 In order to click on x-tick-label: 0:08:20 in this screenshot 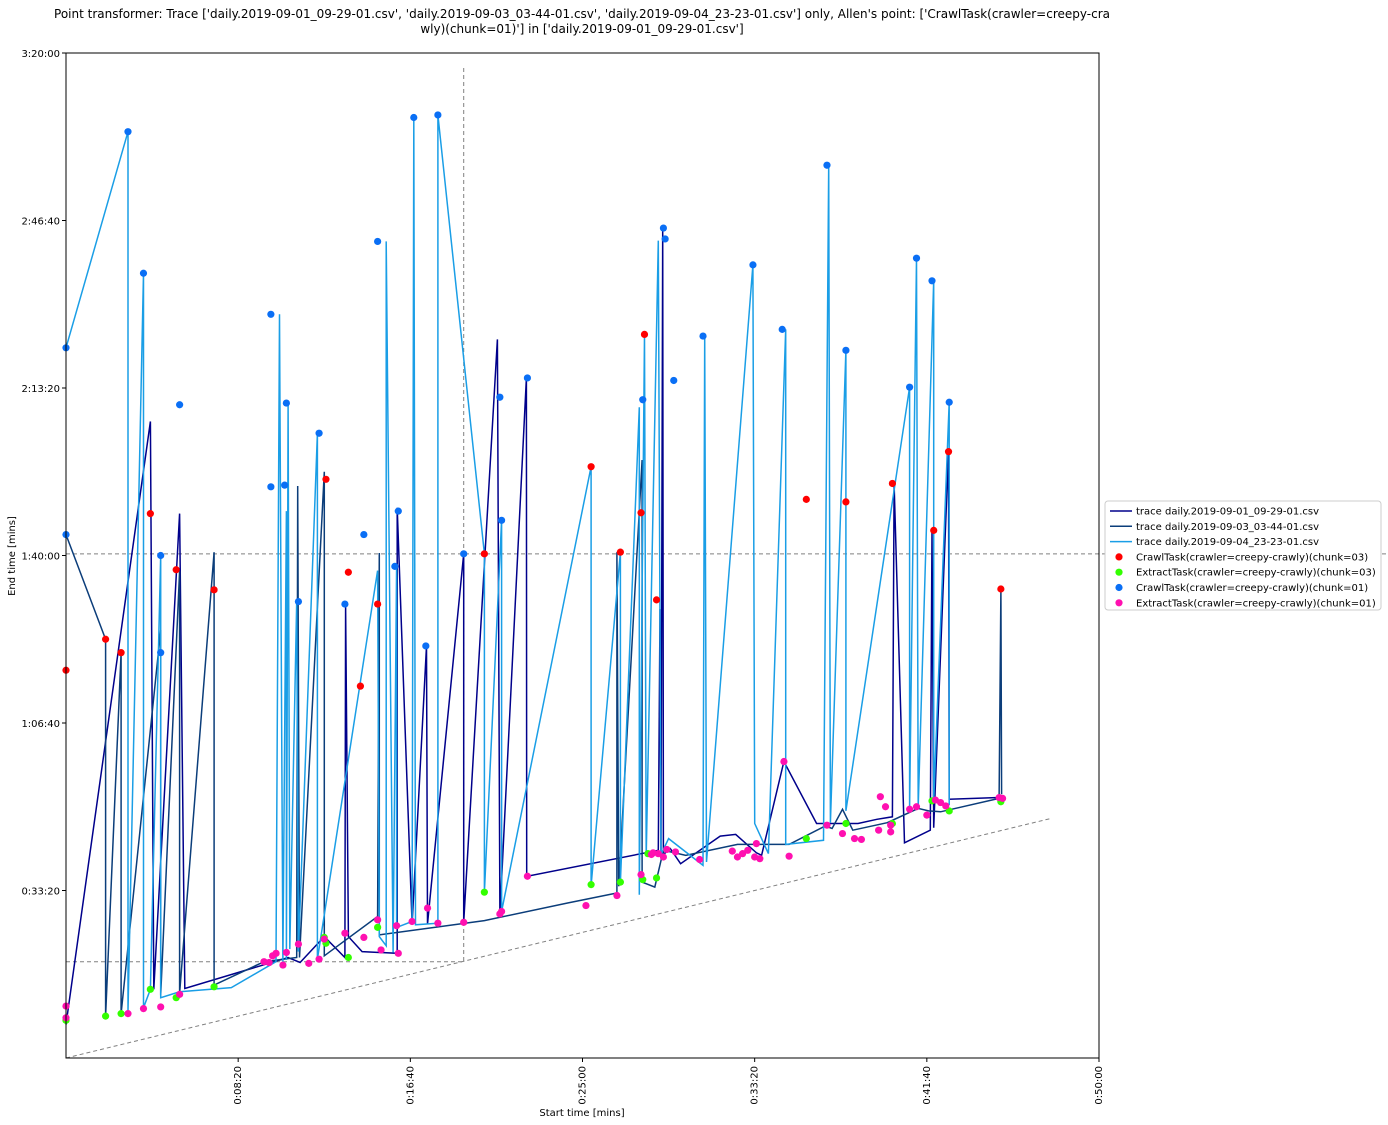, I will do `click(238, 1085)`.